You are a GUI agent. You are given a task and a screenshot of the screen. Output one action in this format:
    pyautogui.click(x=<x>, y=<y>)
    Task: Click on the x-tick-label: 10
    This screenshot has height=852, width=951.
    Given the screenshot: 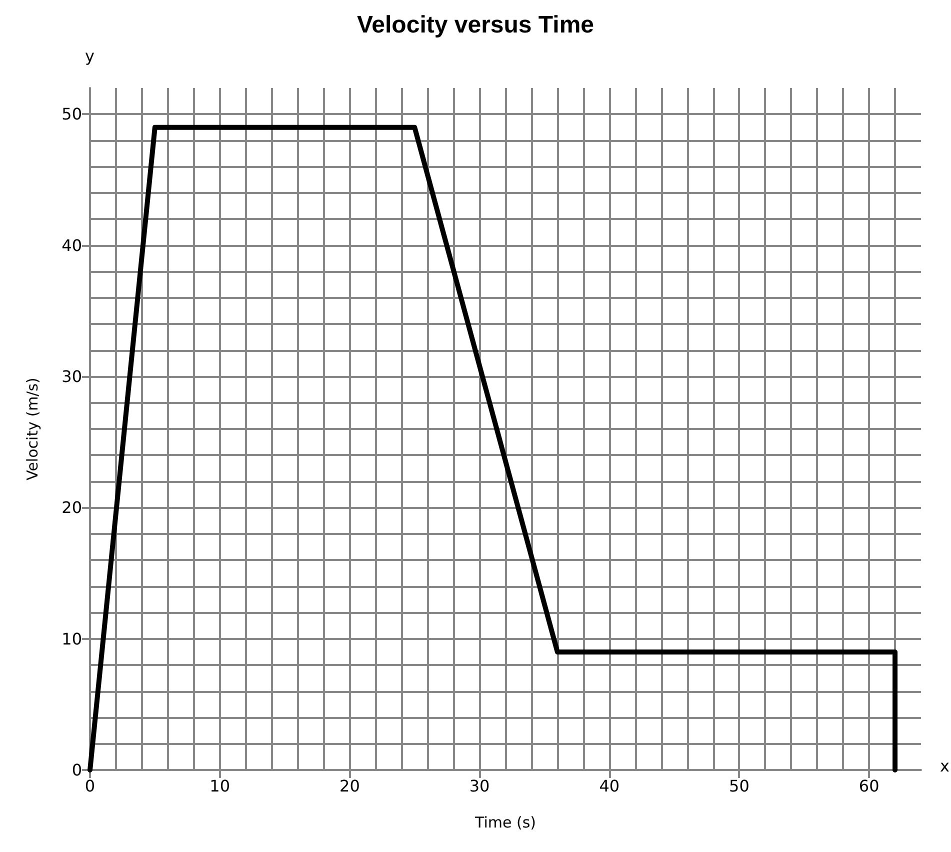 What is the action you would take?
    pyautogui.click(x=220, y=786)
    